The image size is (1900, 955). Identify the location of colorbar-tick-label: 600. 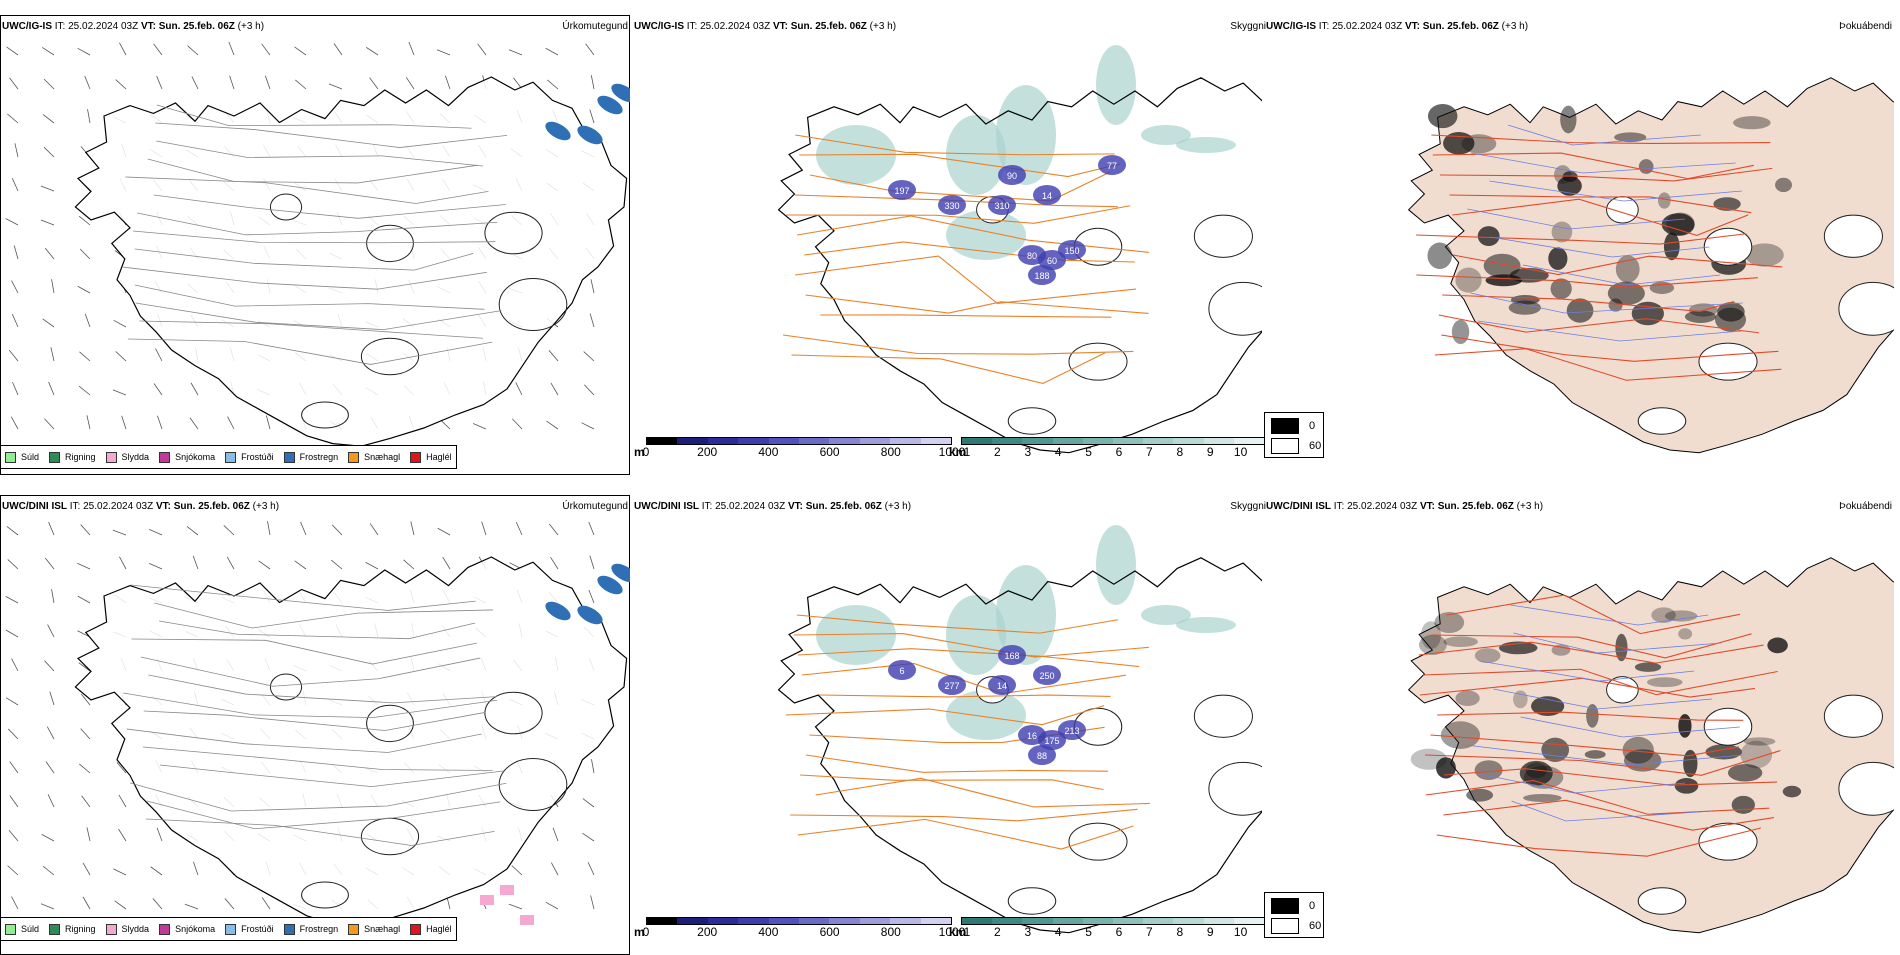
(829, 452).